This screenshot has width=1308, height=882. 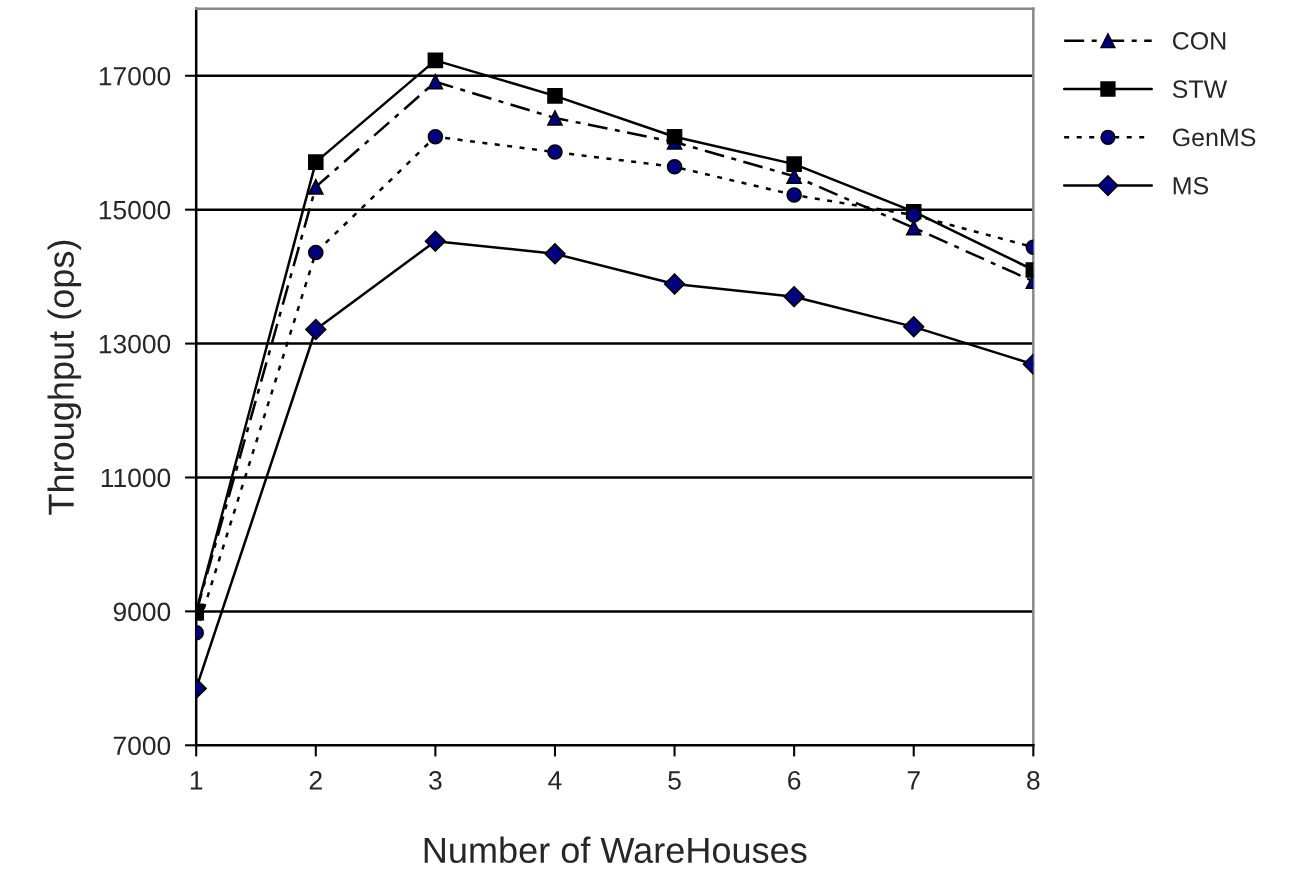 I want to click on y-tick-label: 11000, so click(x=136, y=478).